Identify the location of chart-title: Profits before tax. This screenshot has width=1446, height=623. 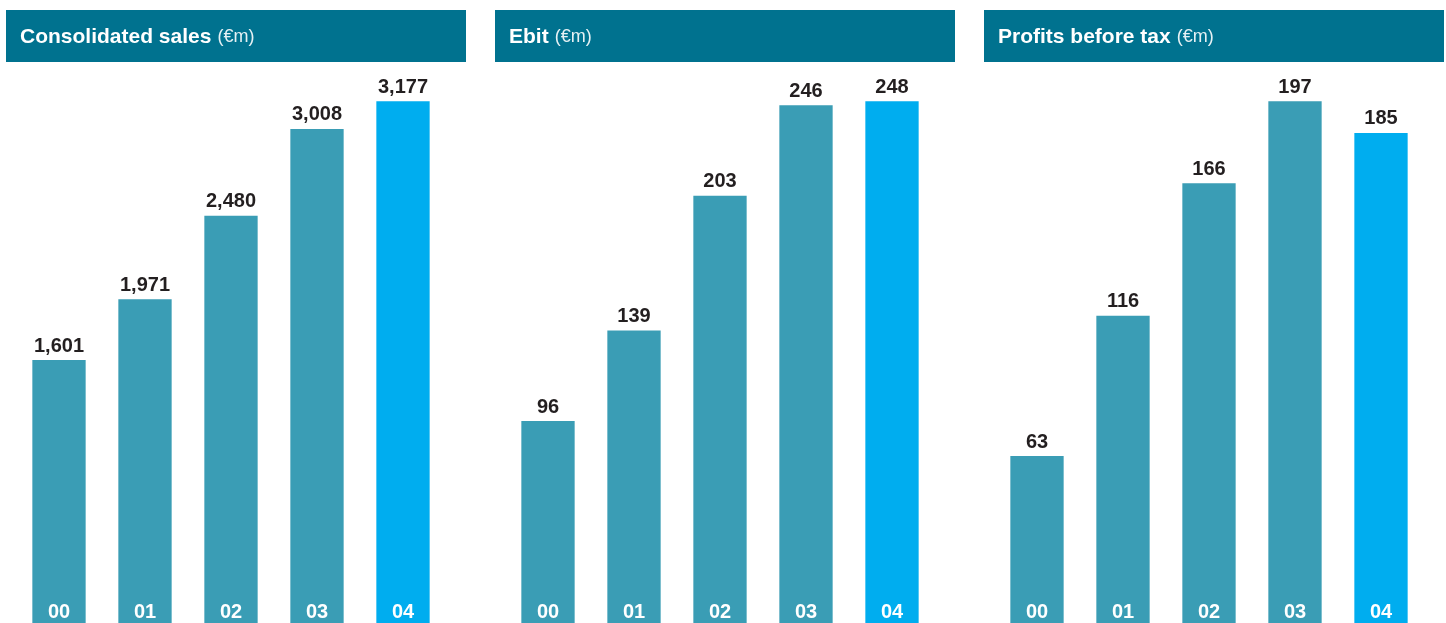
(1084, 36).